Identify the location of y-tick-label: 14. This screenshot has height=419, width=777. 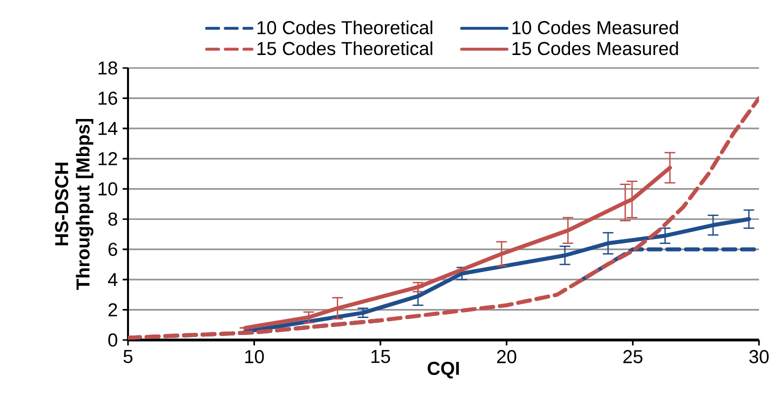
(108, 128).